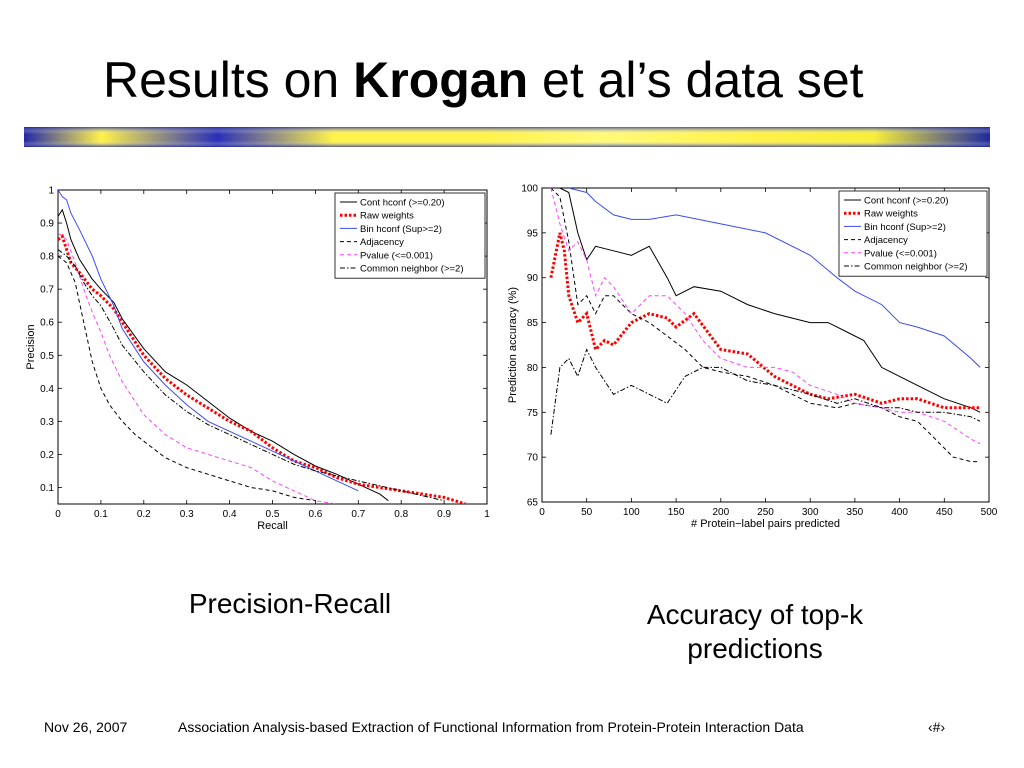 This screenshot has width=1024, height=768. What do you see at coordinates (631, 512) in the screenshot?
I see `x-tick-label: 100` at bounding box center [631, 512].